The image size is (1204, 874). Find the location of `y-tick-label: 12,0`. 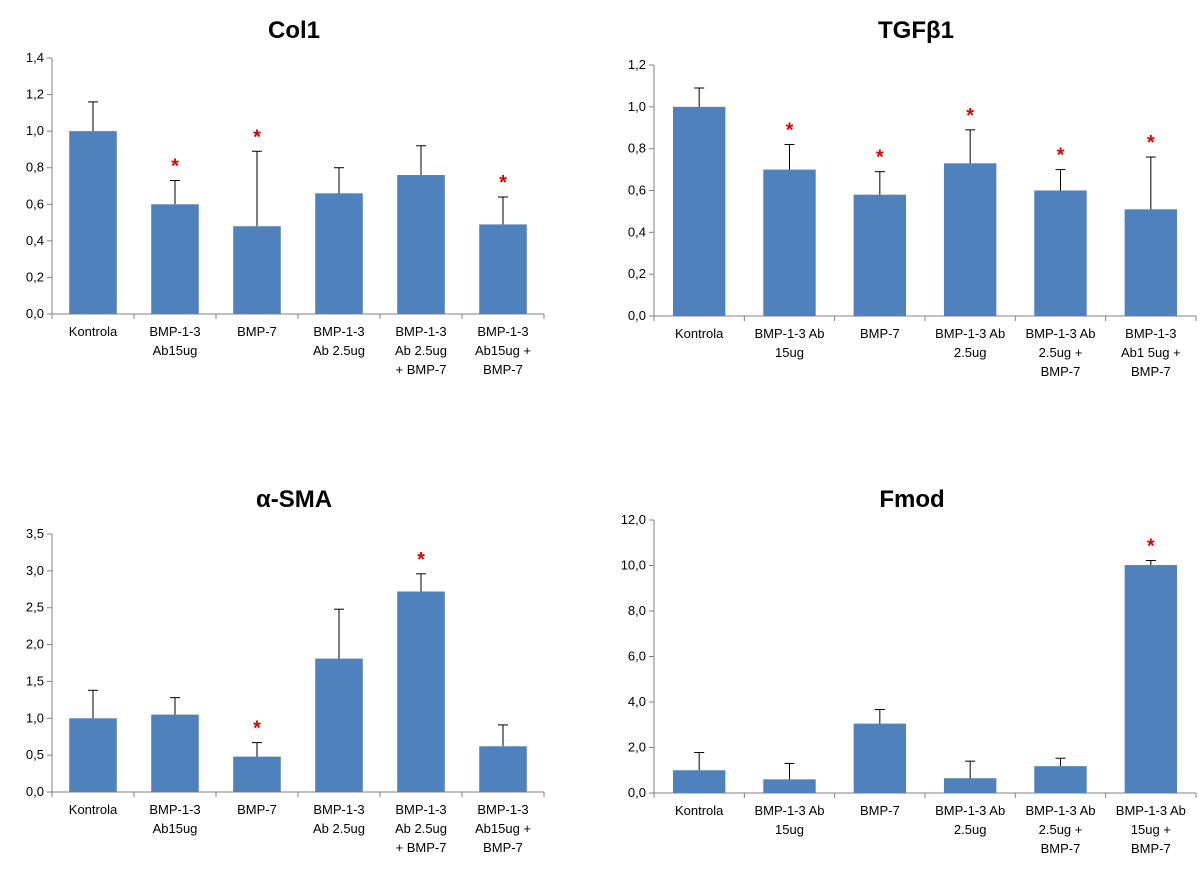

y-tick-label: 12,0 is located at coordinates (633, 519).